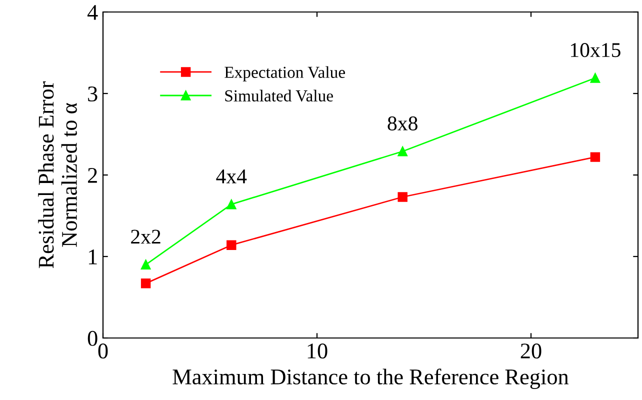  What do you see at coordinates (403, 123) in the screenshot?
I see `annotation: 8x8` at bounding box center [403, 123].